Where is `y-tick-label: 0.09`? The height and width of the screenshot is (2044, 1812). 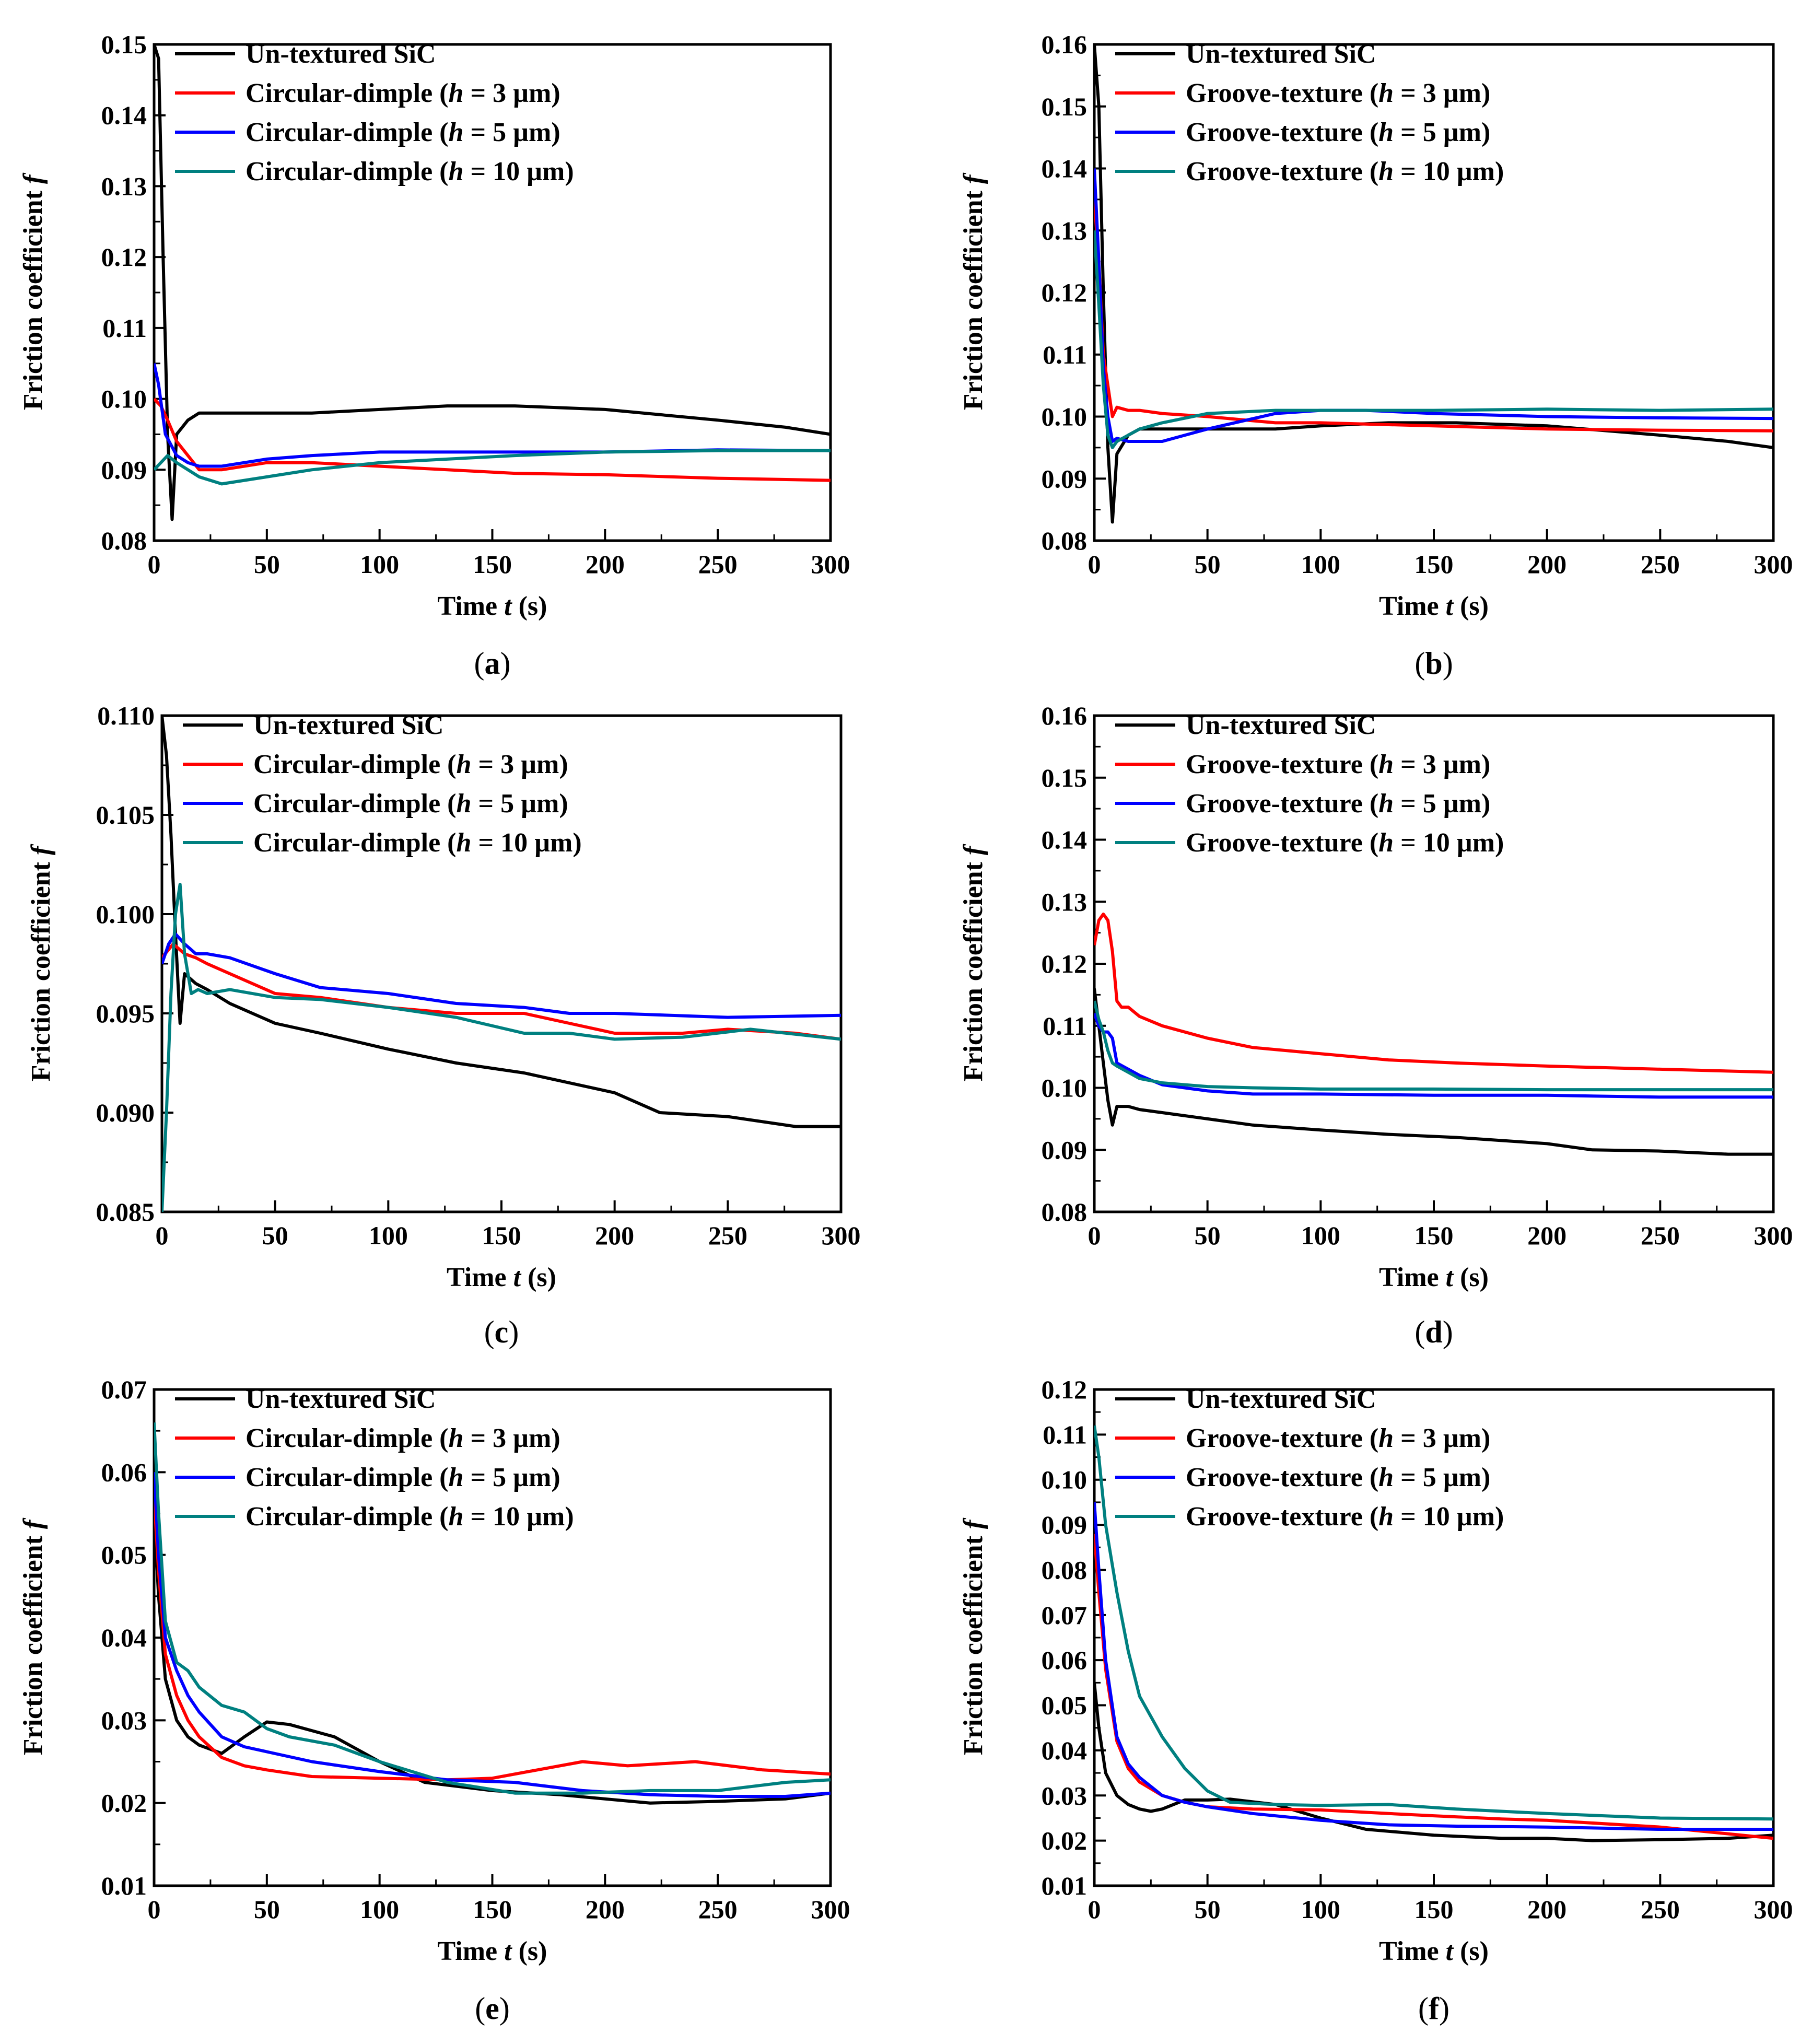
y-tick-label: 0.09 is located at coordinates (1065, 1524).